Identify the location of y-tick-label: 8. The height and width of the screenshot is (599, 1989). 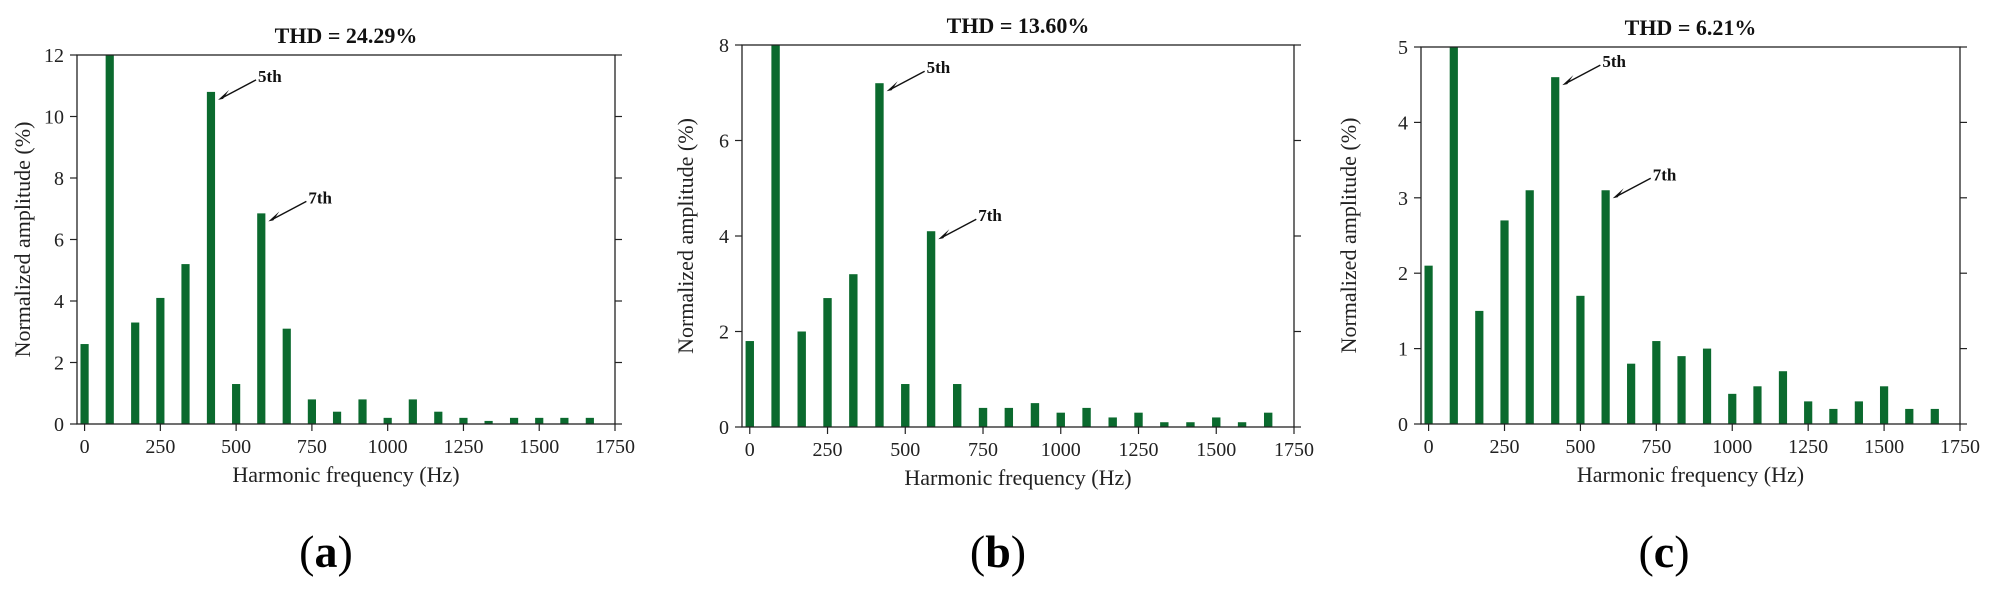
(724, 46).